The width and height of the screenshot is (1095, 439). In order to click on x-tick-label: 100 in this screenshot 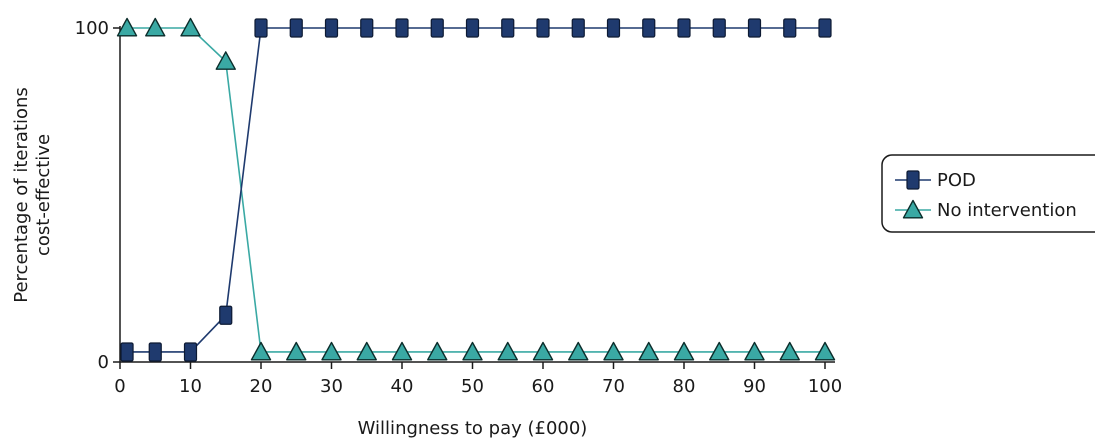, I will do `click(825, 386)`.